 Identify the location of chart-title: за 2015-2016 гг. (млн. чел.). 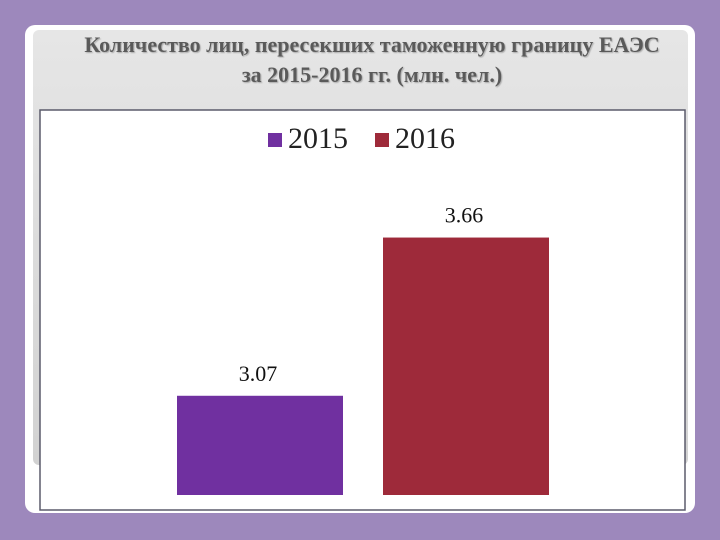
(372, 74).